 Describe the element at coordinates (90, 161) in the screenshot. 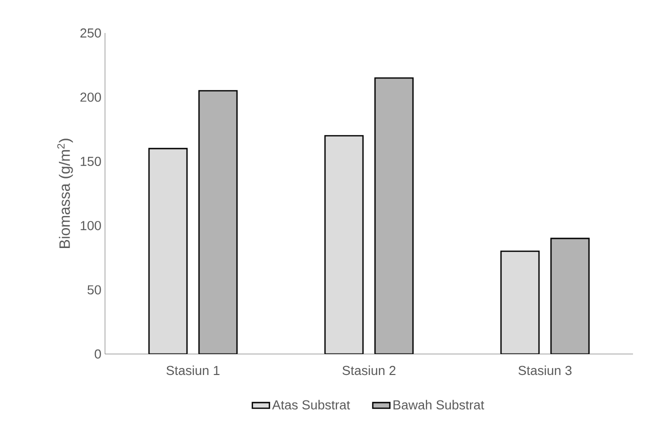

I see `y-tick-label: 150` at that location.